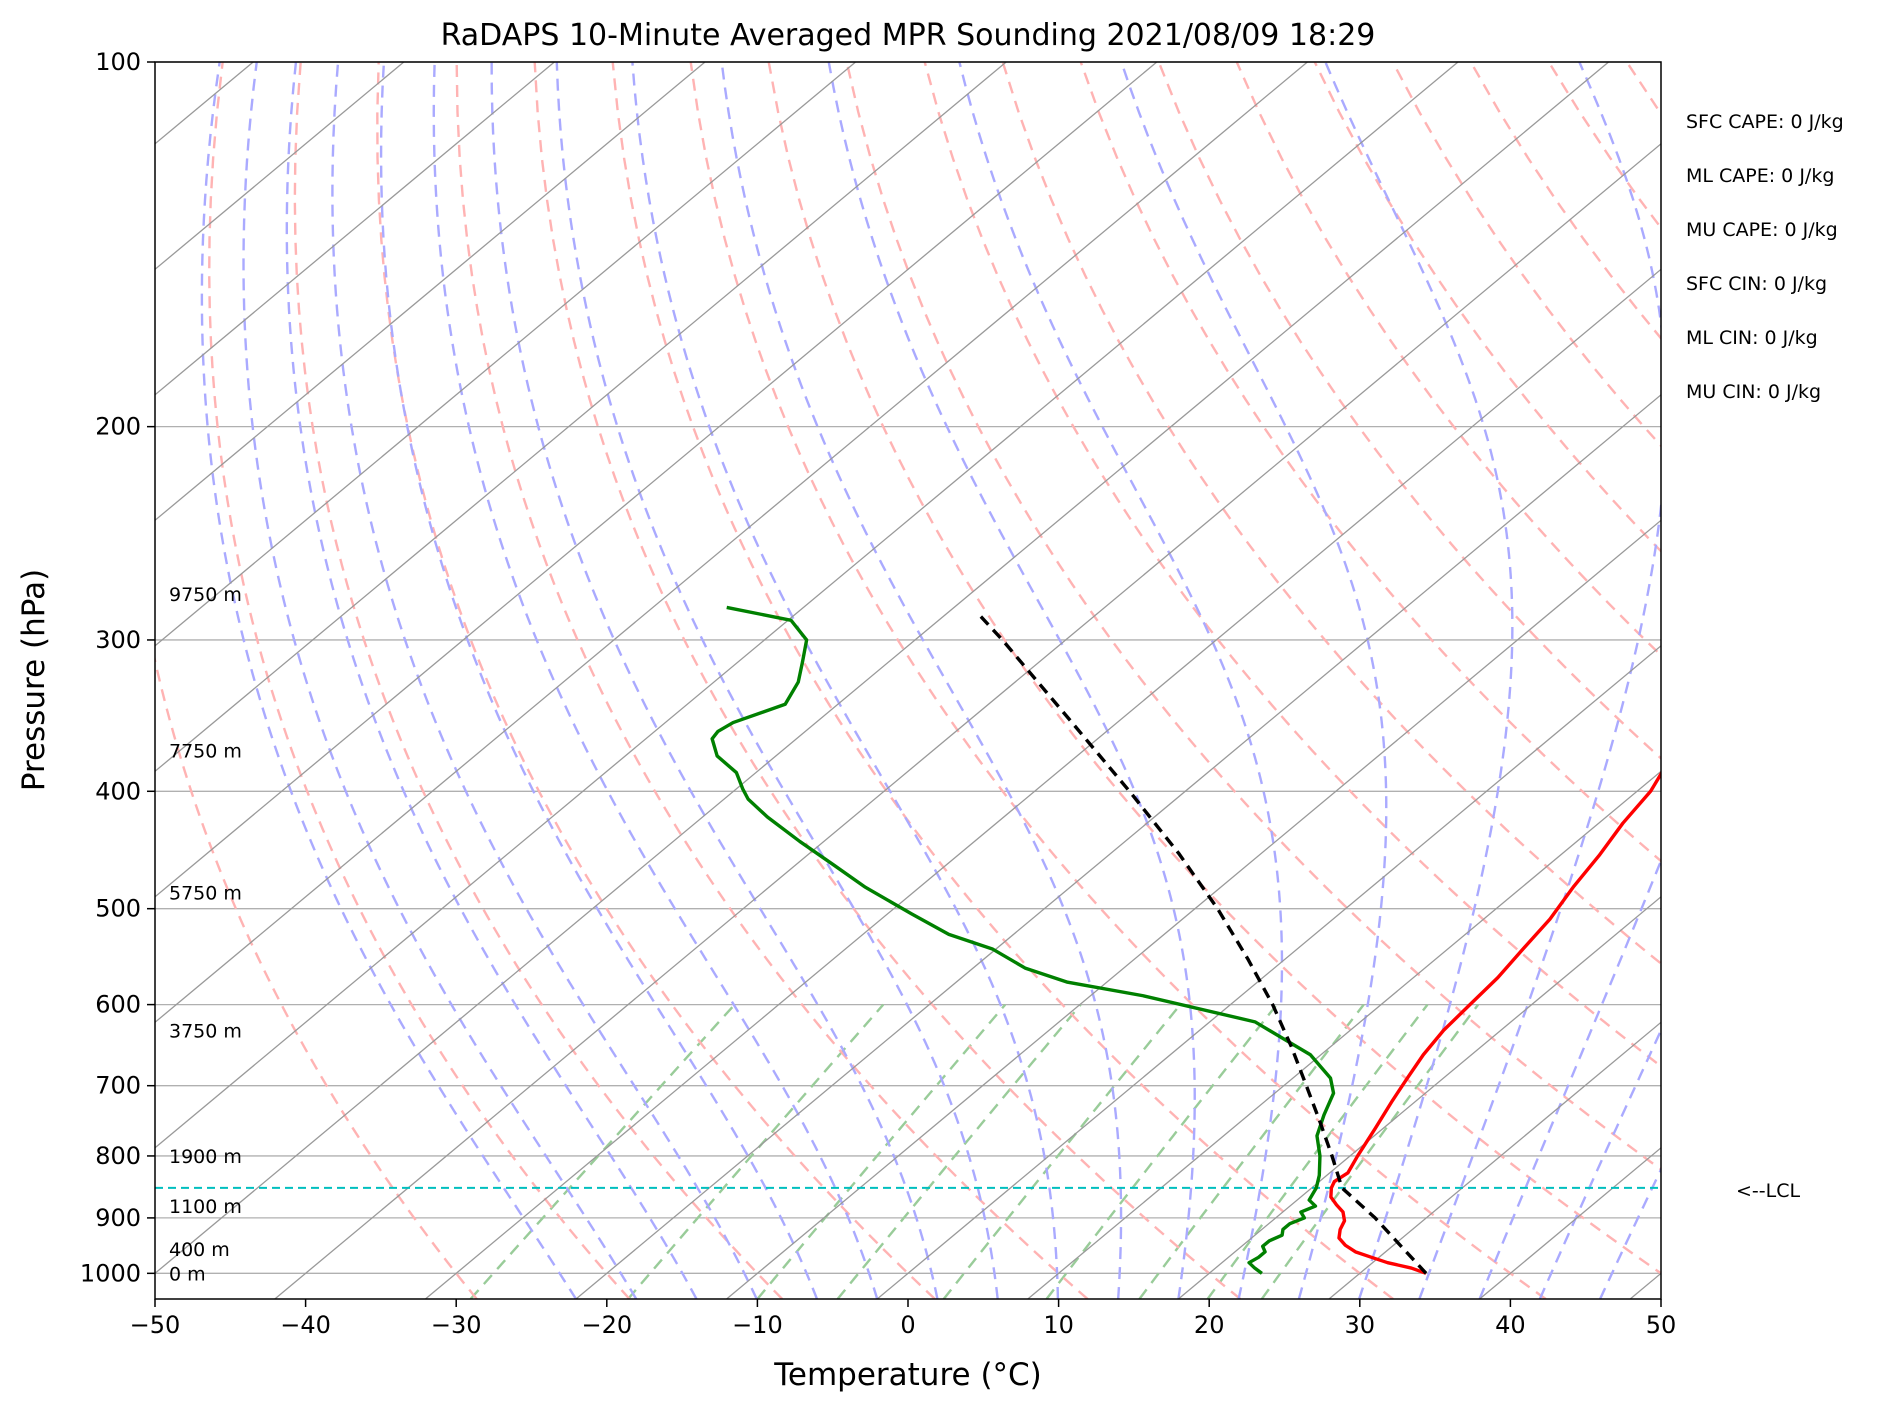  Describe the element at coordinates (118, 1218) in the screenshot. I see `y-tick-label: 900` at that location.